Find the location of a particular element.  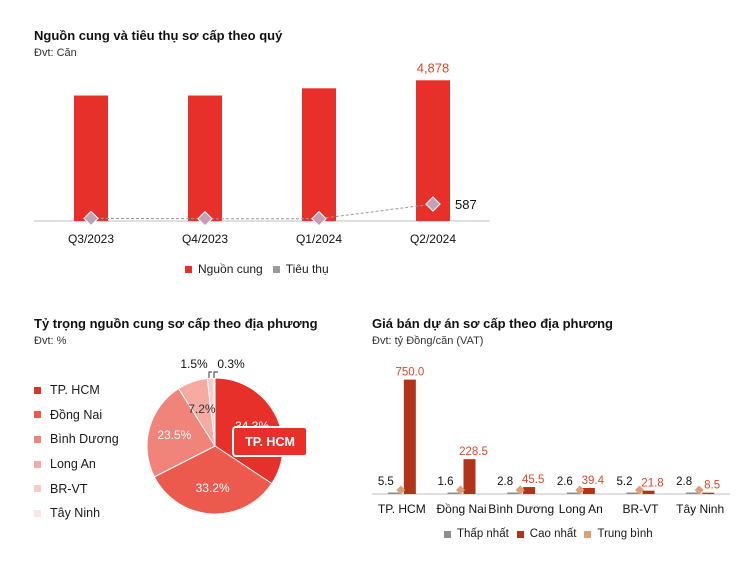

pie-callout-box is located at coordinates (270, 441).